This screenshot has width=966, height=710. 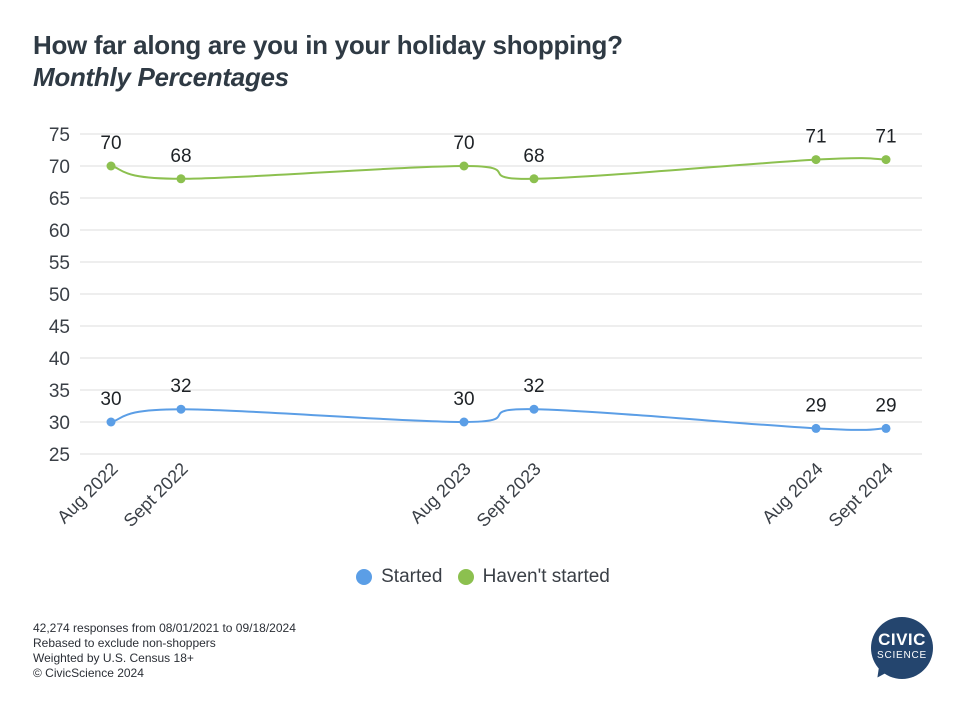 I want to click on civicscience-logo: CIVIC SCIENCE, so click(x=902, y=650).